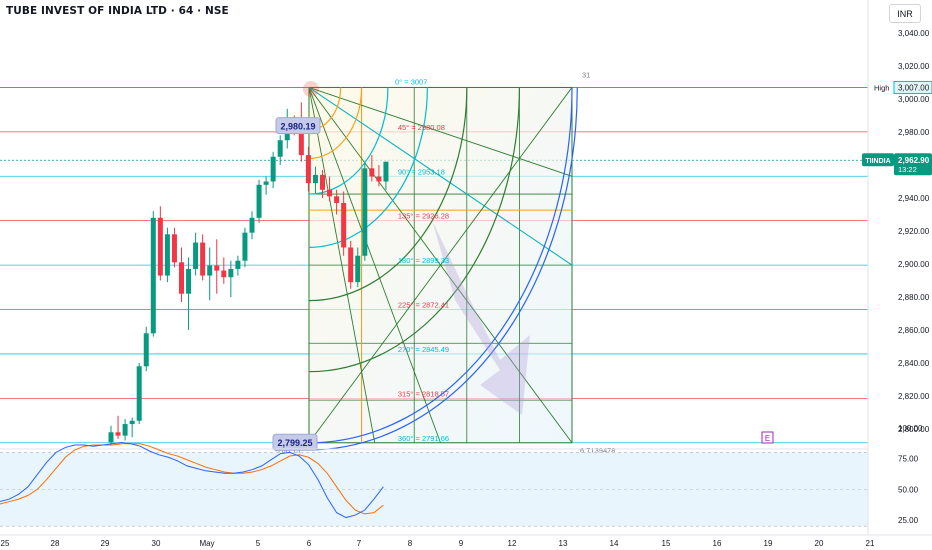 The height and width of the screenshot is (550, 932). What do you see at coordinates (914, 66) in the screenshot?
I see `price-tick: 3,020.00` at bounding box center [914, 66].